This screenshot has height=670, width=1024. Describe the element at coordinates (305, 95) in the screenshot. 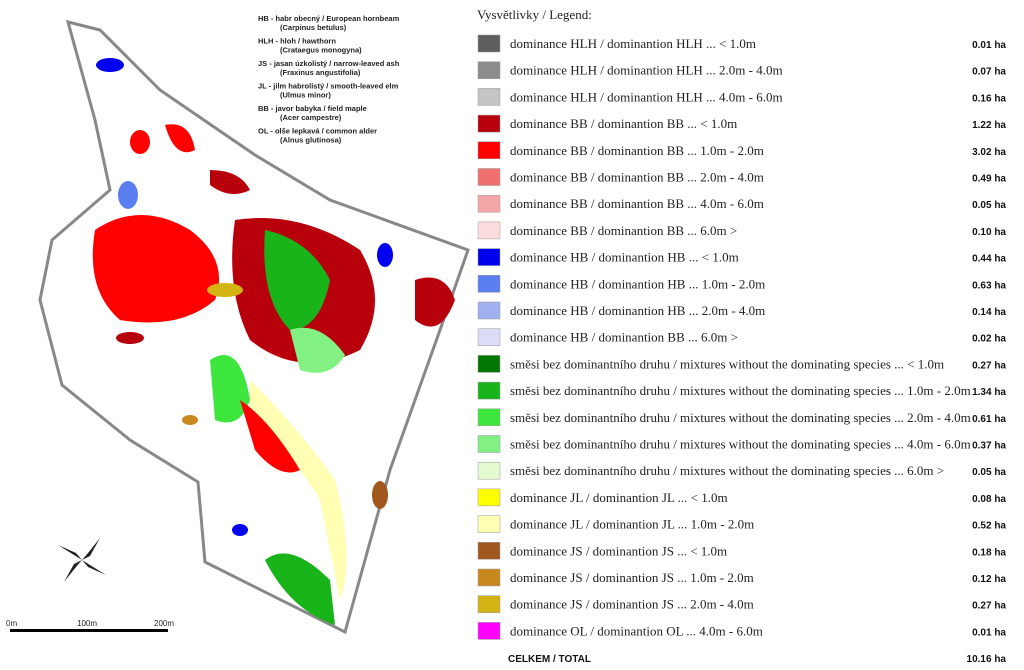

I see `species-latin: (Ulmus minor)` at that location.